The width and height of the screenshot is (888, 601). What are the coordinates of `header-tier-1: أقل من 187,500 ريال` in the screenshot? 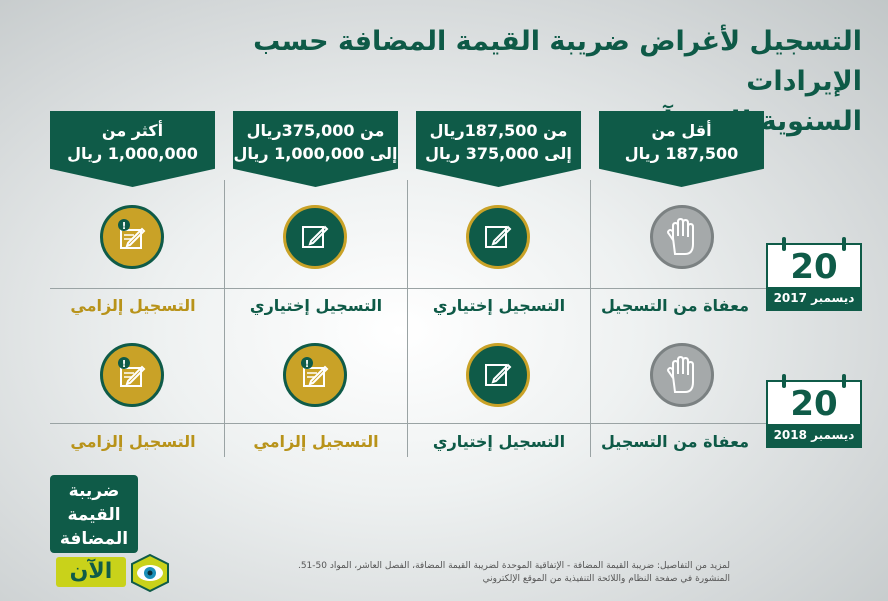 It's located at (681, 149).